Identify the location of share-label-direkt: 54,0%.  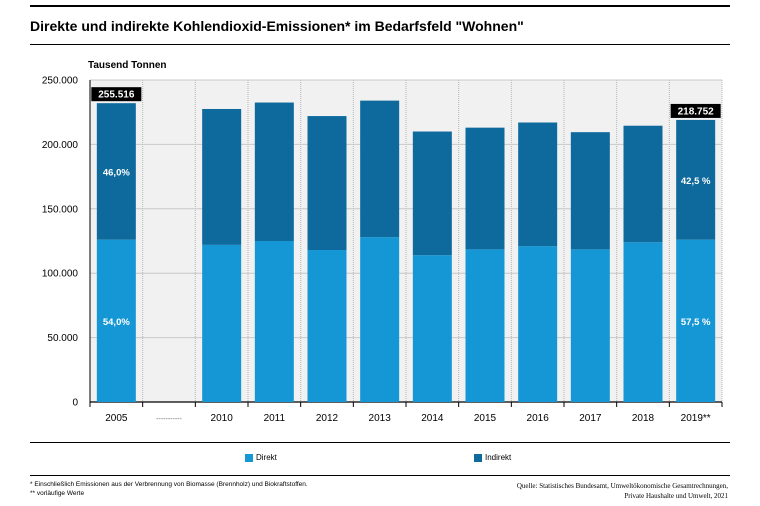
(116, 322).